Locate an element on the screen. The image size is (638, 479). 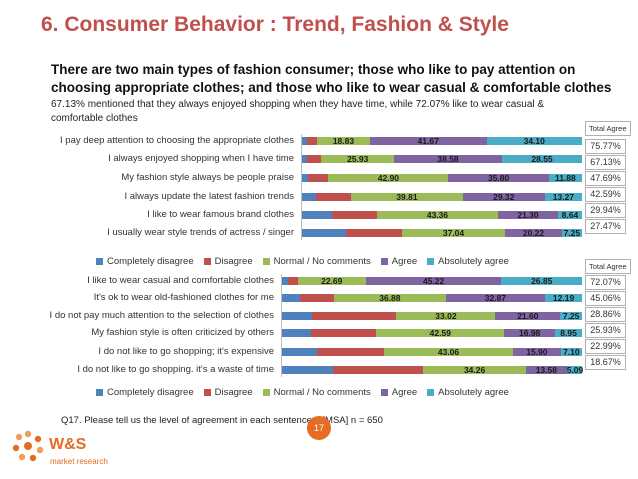
data-label: 12.19 is located at coordinates (563, 298).